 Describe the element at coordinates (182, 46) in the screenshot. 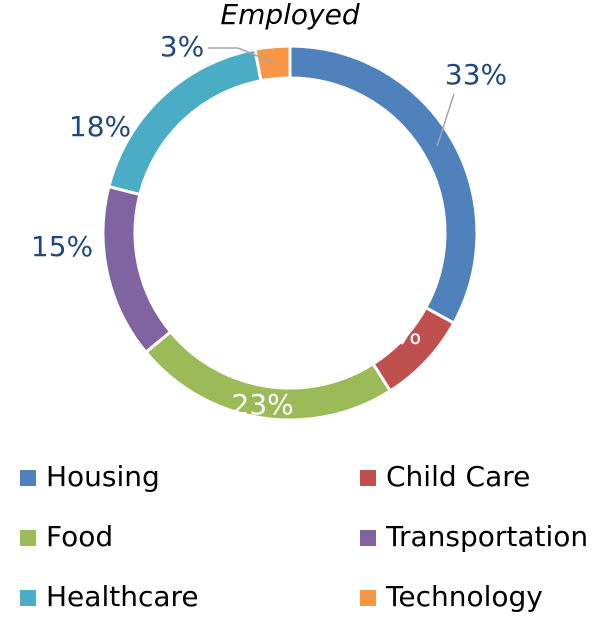

I see `data-label: 3%` at that location.